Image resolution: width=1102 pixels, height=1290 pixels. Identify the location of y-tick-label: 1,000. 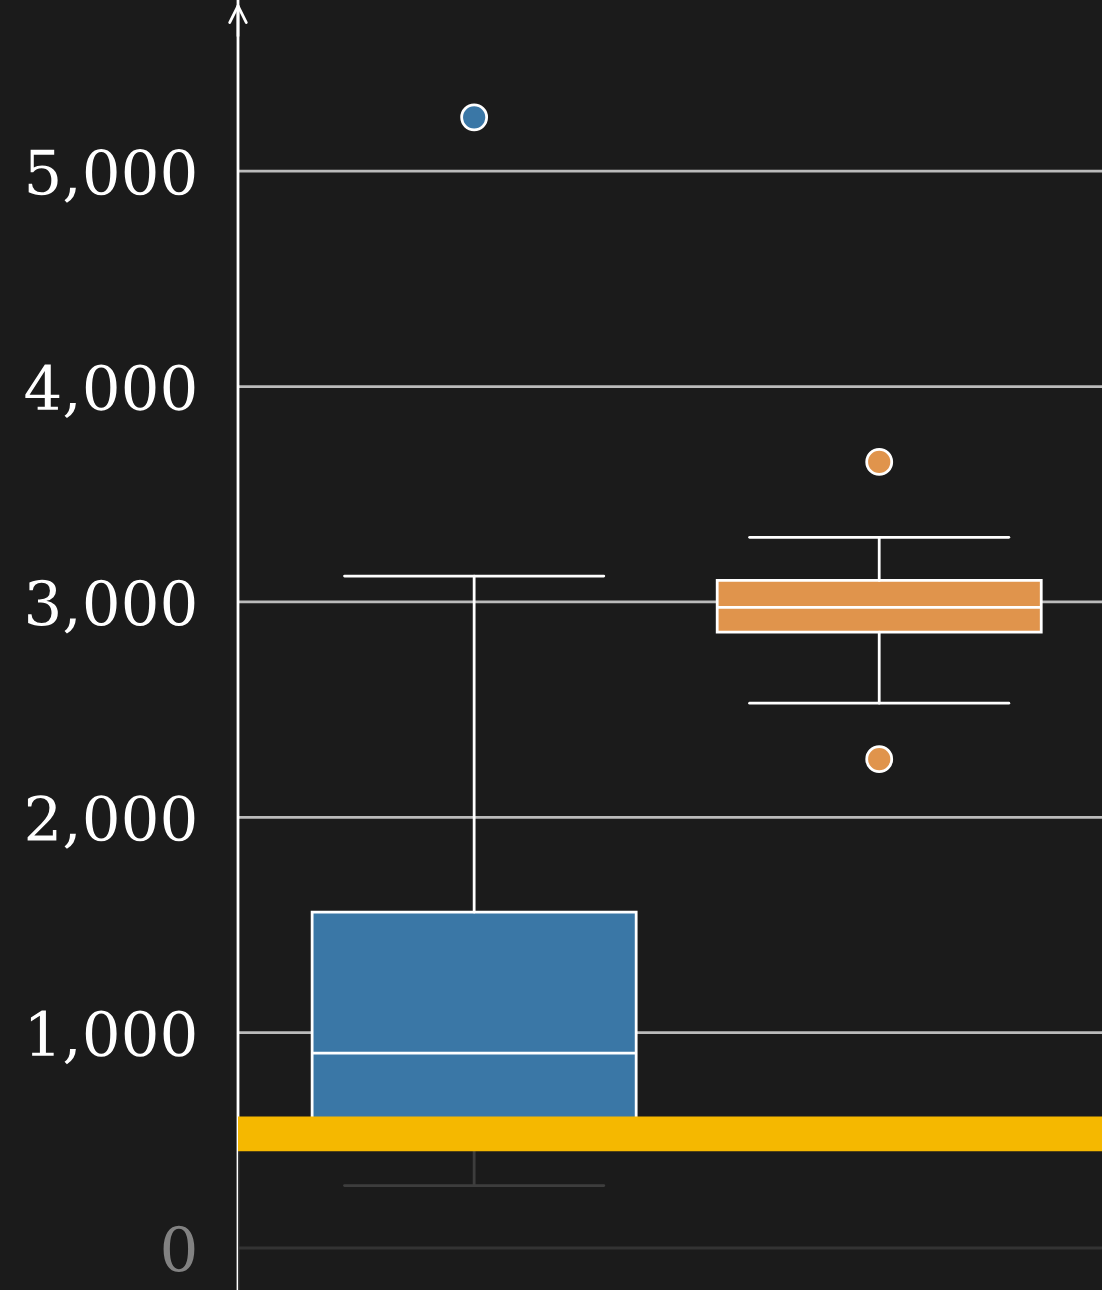
(112, 1037).